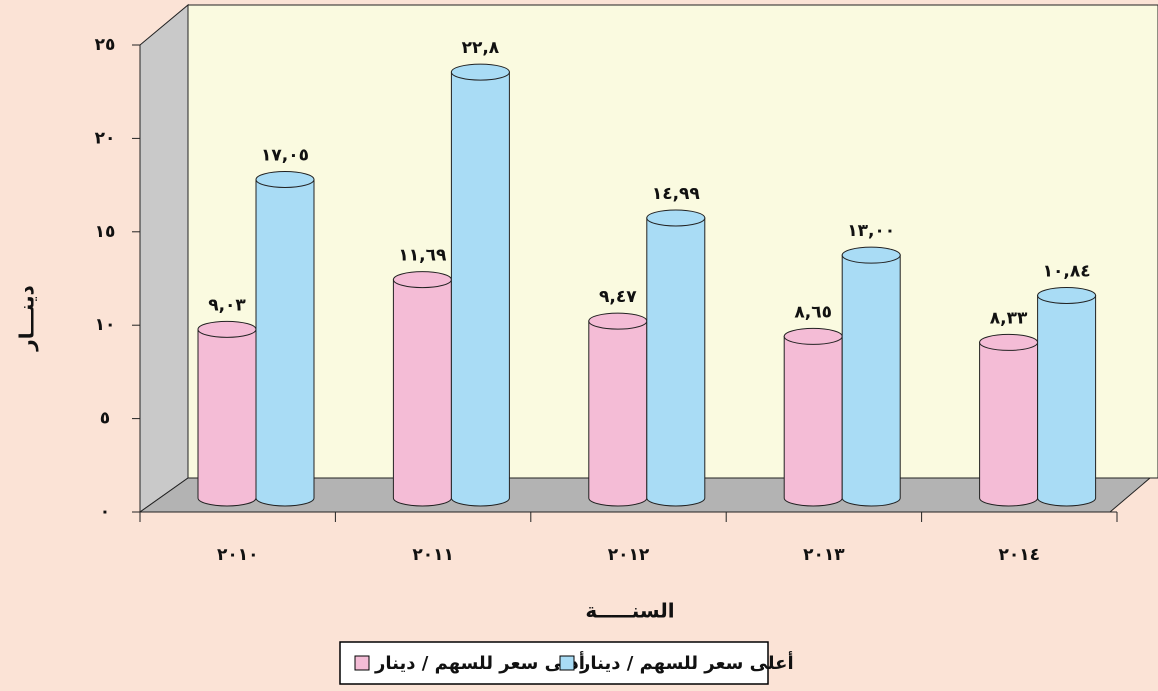 This screenshot has height=691, width=1158. Describe the element at coordinates (105, 325) in the screenshot. I see `y-tick-label: ١٠` at that location.